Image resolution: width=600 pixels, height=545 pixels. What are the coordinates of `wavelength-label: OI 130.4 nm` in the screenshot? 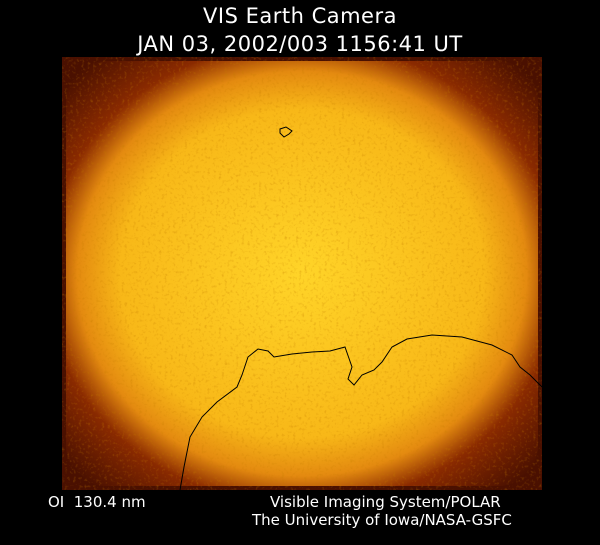 It's located at (97, 502).